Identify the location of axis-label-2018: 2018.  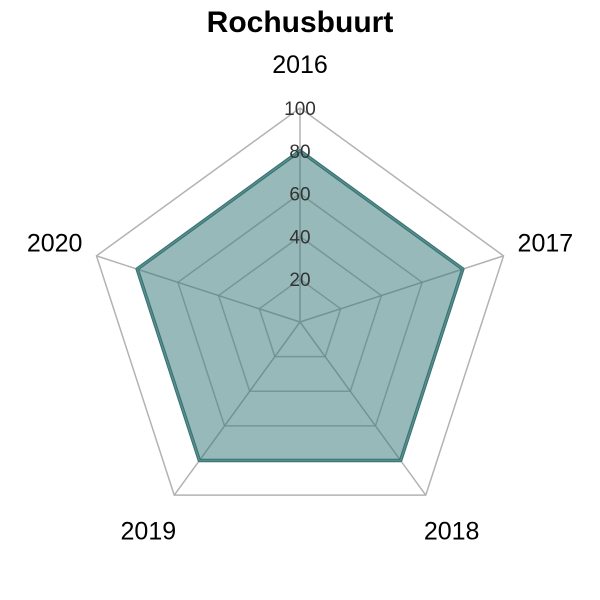
(452, 532).